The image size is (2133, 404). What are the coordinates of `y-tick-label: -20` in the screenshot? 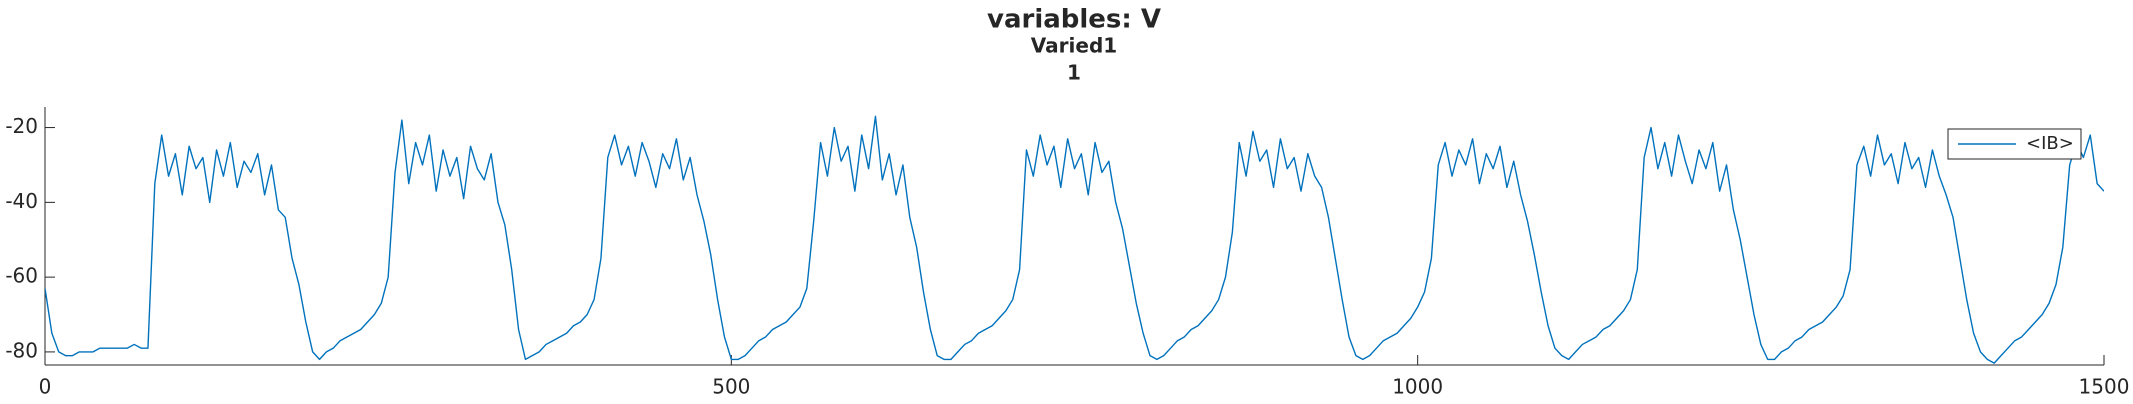 It's located at (21, 126).